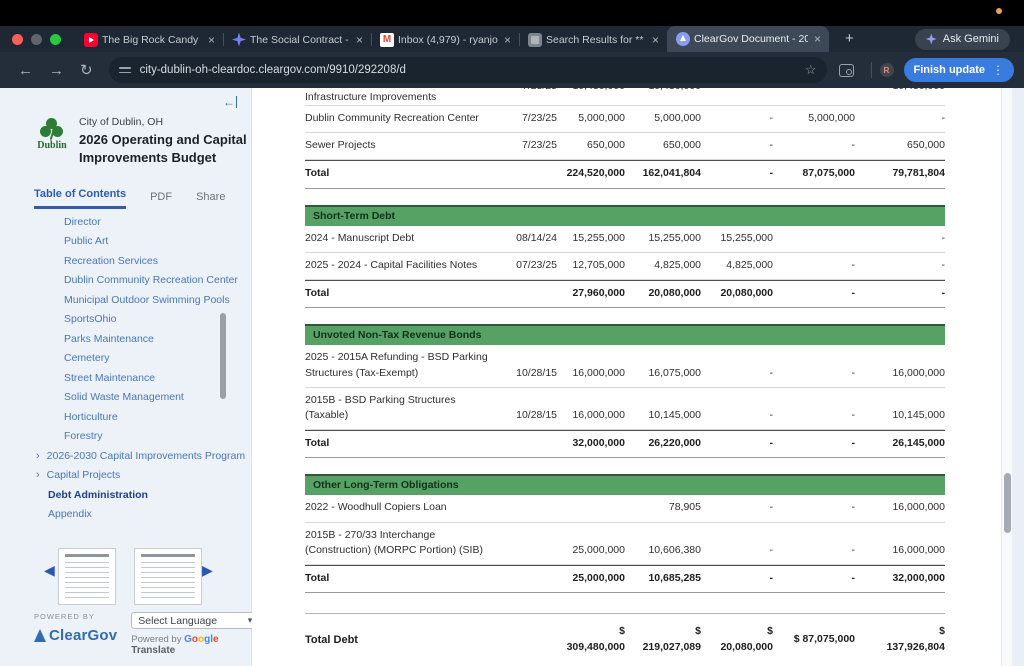  I want to click on browser-tab: Search Results for ** – The G ×, so click(593, 39).